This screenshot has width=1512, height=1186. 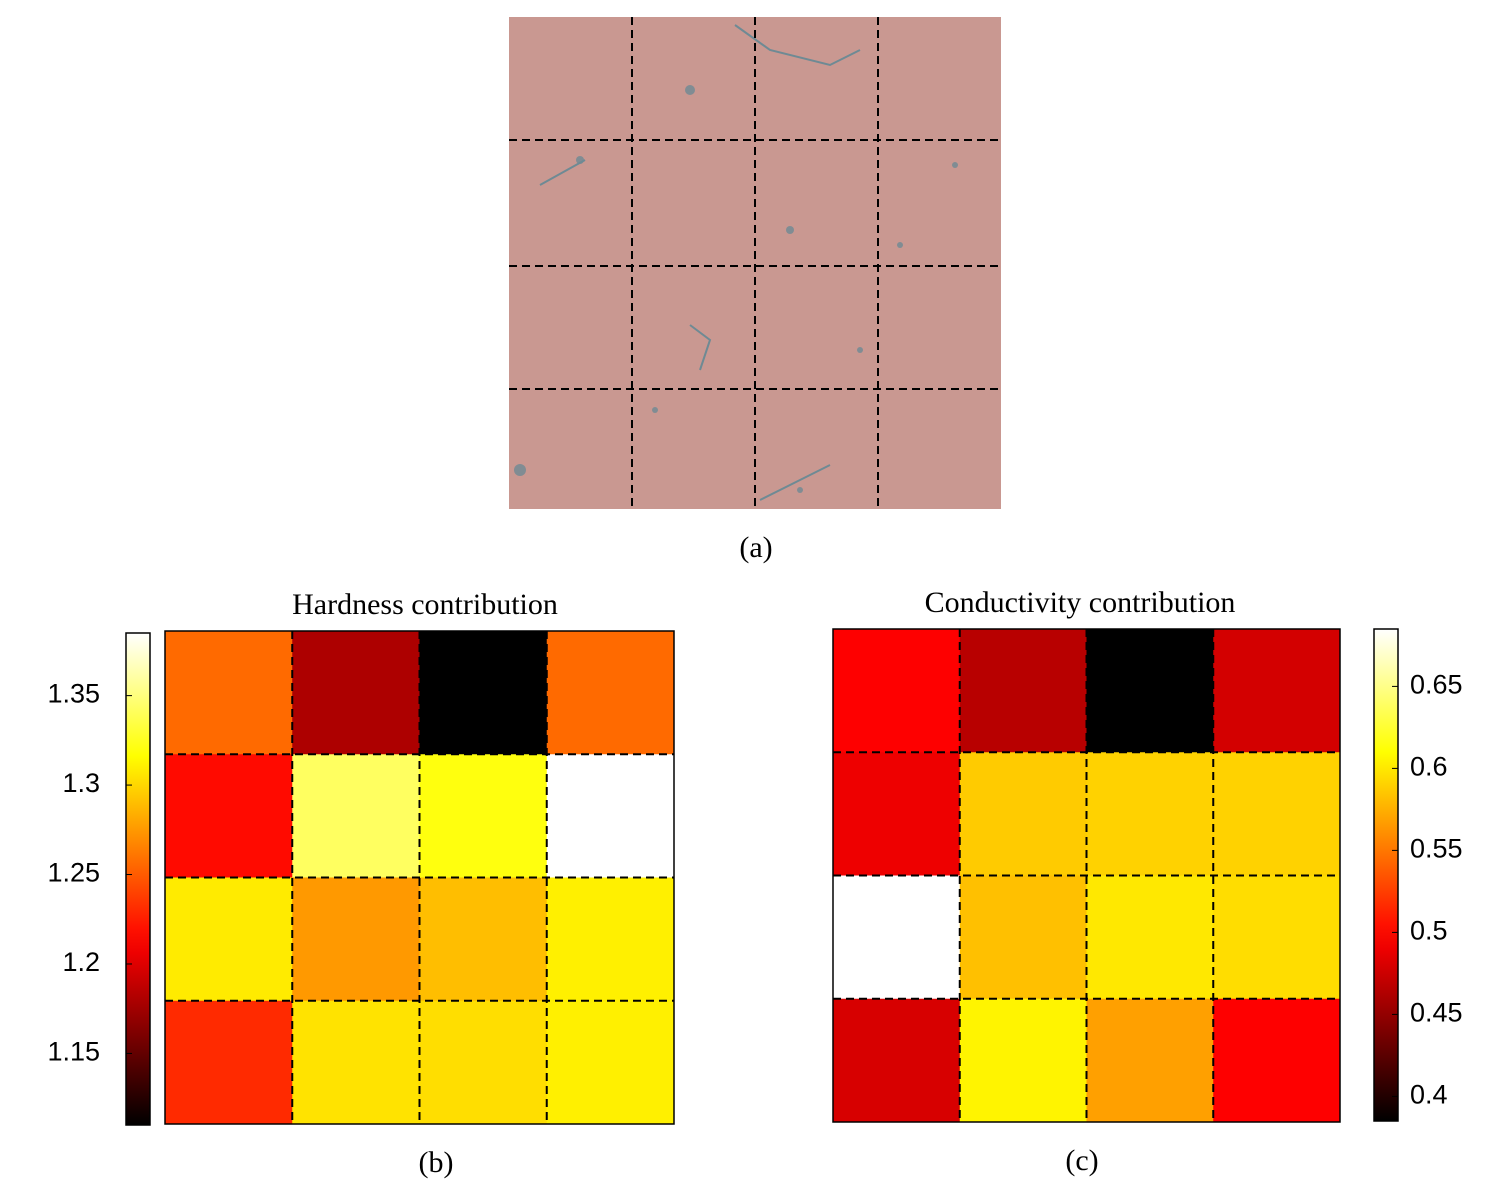 I want to click on colorbar-tick-label: 0.55, so click(x=1436, y=849).